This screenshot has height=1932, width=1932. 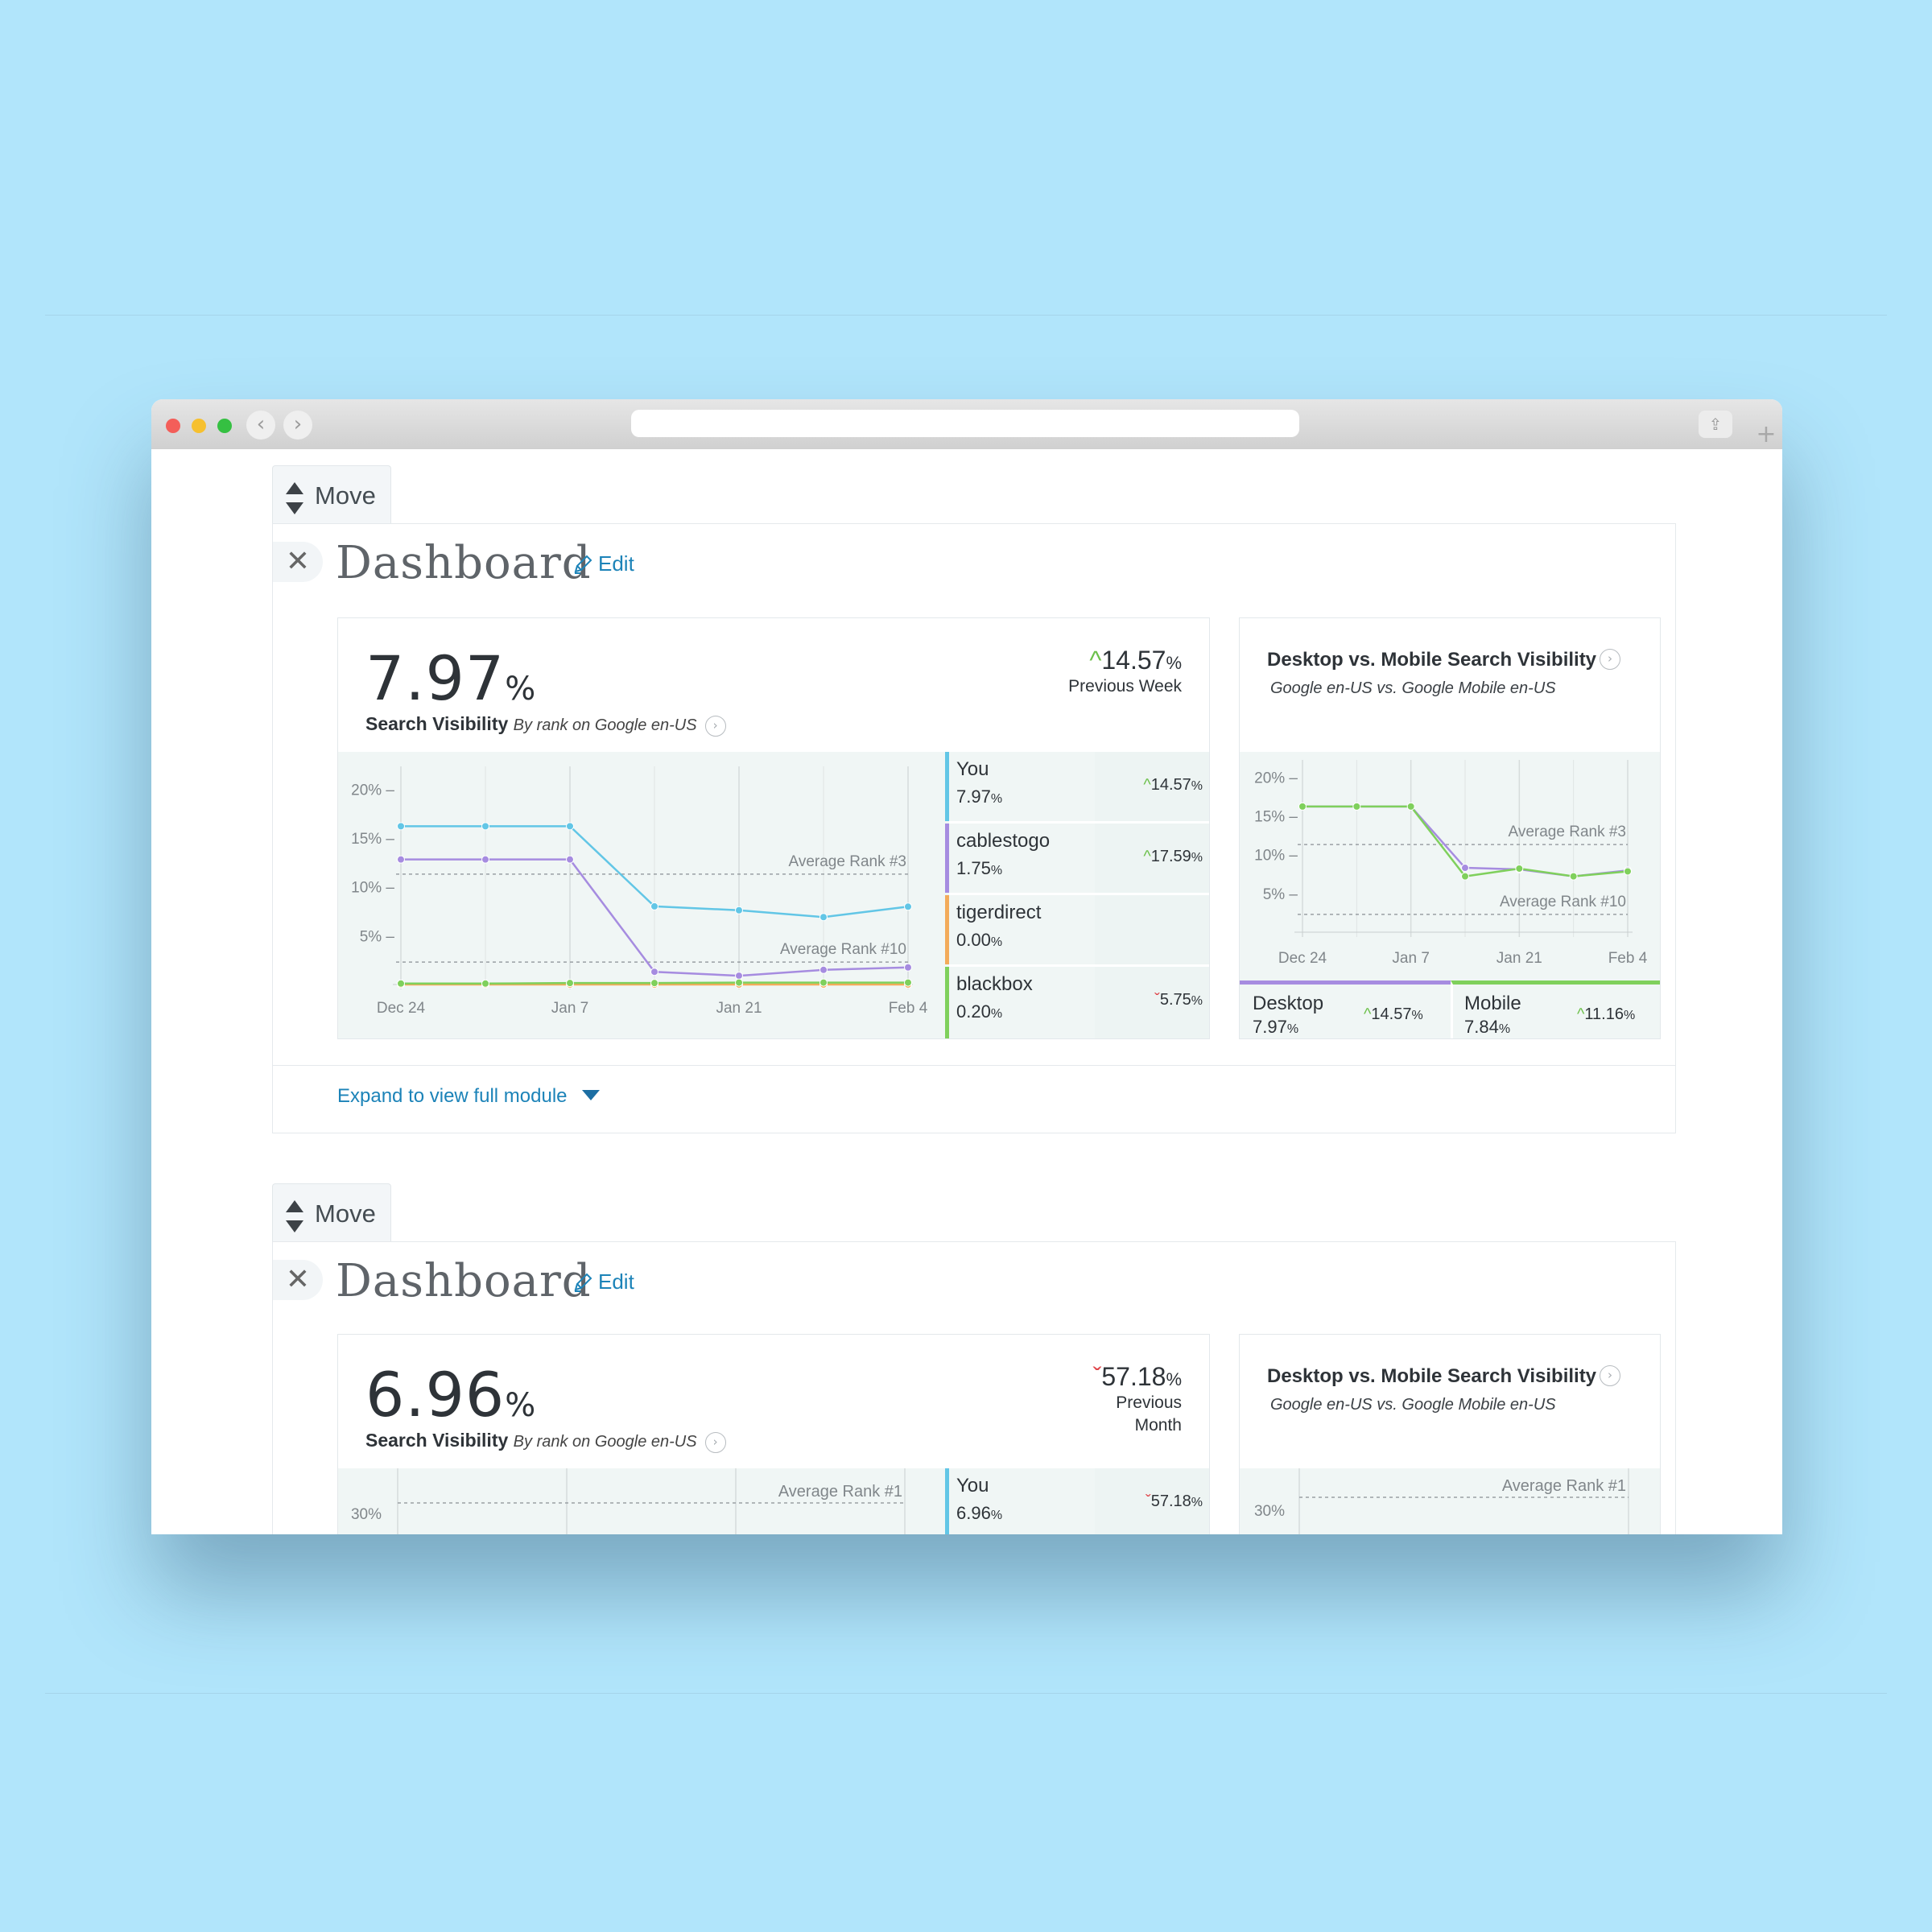 What do you see at coordinates (973, 940) in the screenshot?
I see `legend-value-number: 0.00` at bounding box center [973, 940].